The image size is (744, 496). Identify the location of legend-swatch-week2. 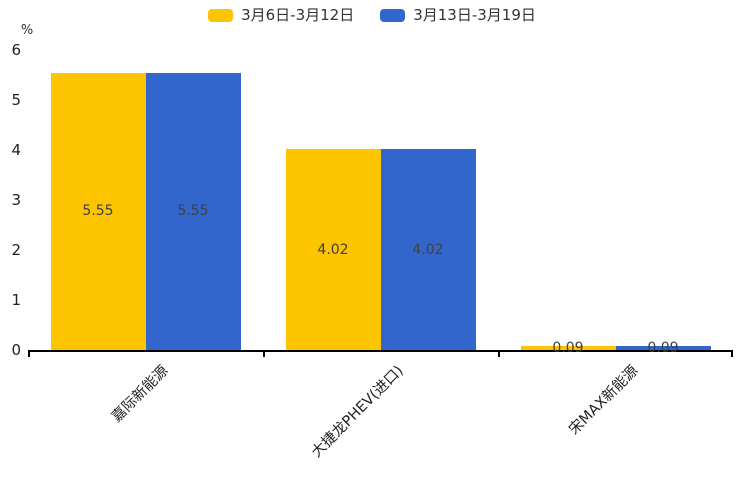
(393, 15).